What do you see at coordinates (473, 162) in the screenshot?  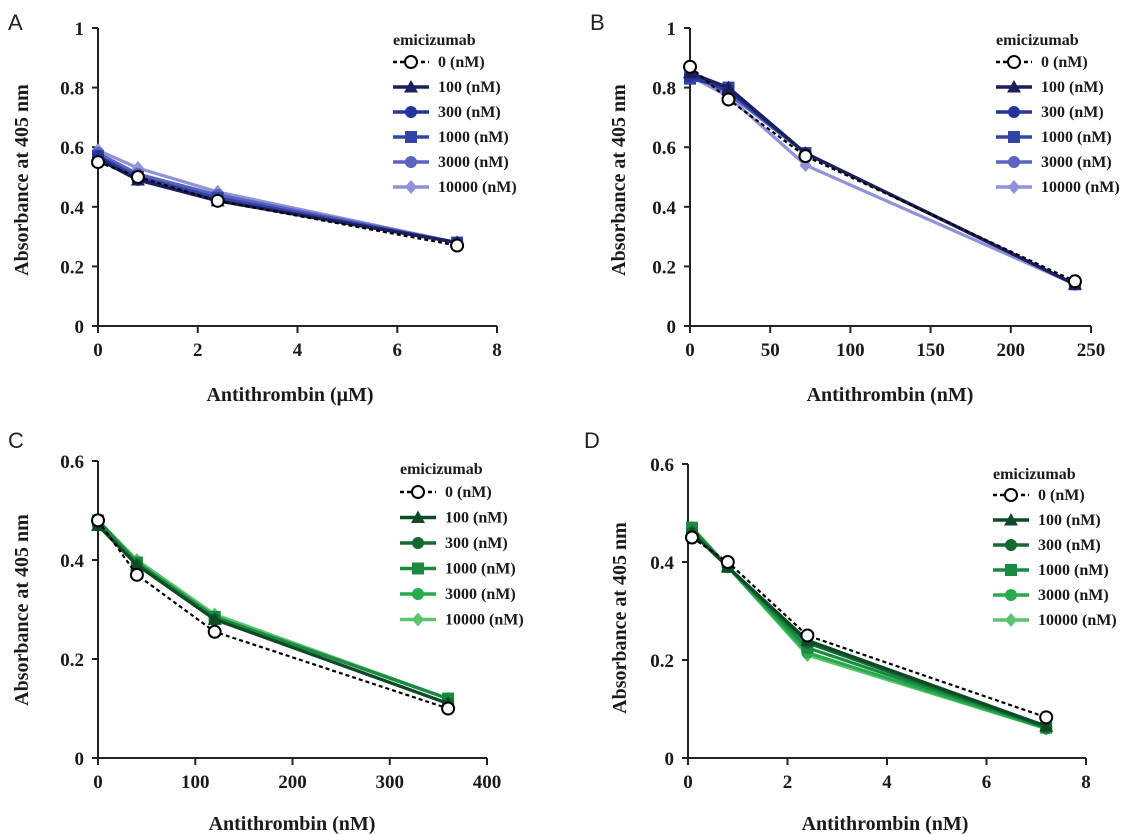 I see `legend-label-a-4: 3000 (nM)` at bounding box center [473, 162].